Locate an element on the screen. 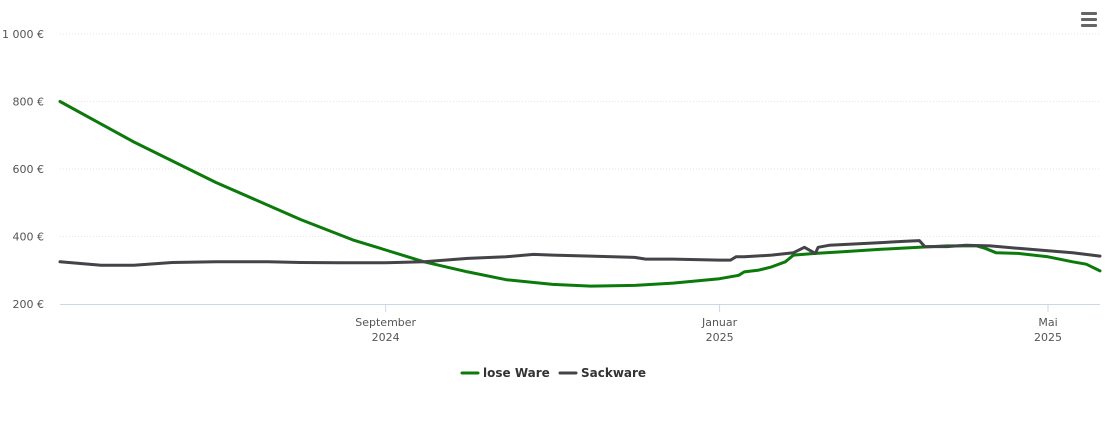 Image resolution: width=1110 pixels, height=423 pixels. legend-label: lose Ware is located at coordinates (516, 373).